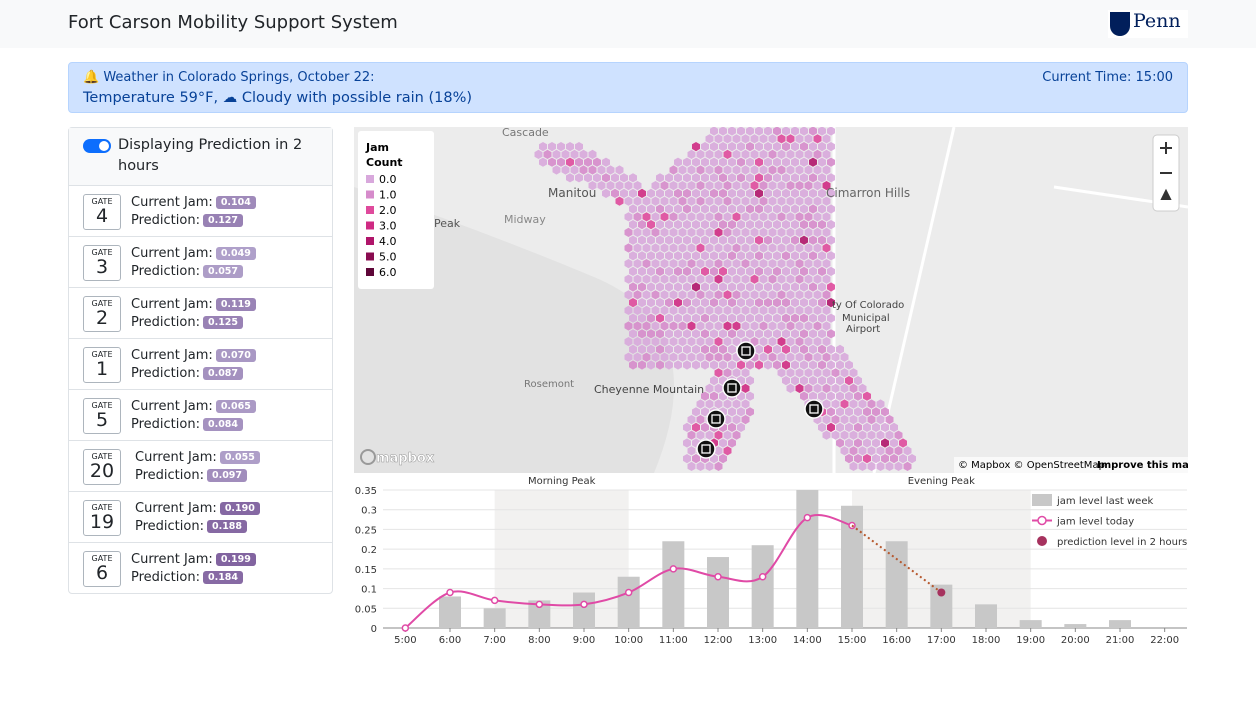 This screenshot has height=707, width=1256. What do you see at coordinates (200, 466) in the screenshot?
I see `gate-row: GATE 20 Current Jam: 0.055 Prediction: 0.097` at bounding box center [200, 466].